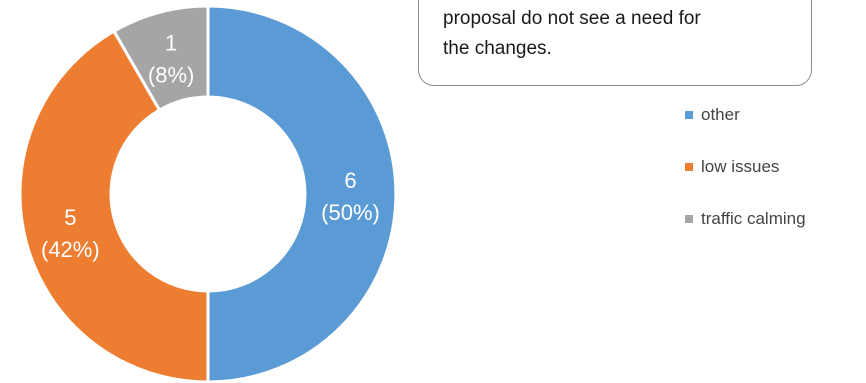  What do you see at coordinates (745, 115) in the screenshot?
I see `legend-item-other: other` at bounding box center [745, 115].